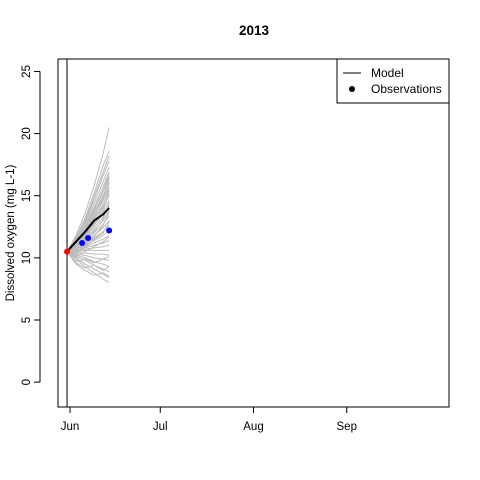 The image size is (480, 480). What do you see at coordinates (253, 427) in the screenshot?
I see `x-tick-label: Aug` at bounding box center [253, 427].